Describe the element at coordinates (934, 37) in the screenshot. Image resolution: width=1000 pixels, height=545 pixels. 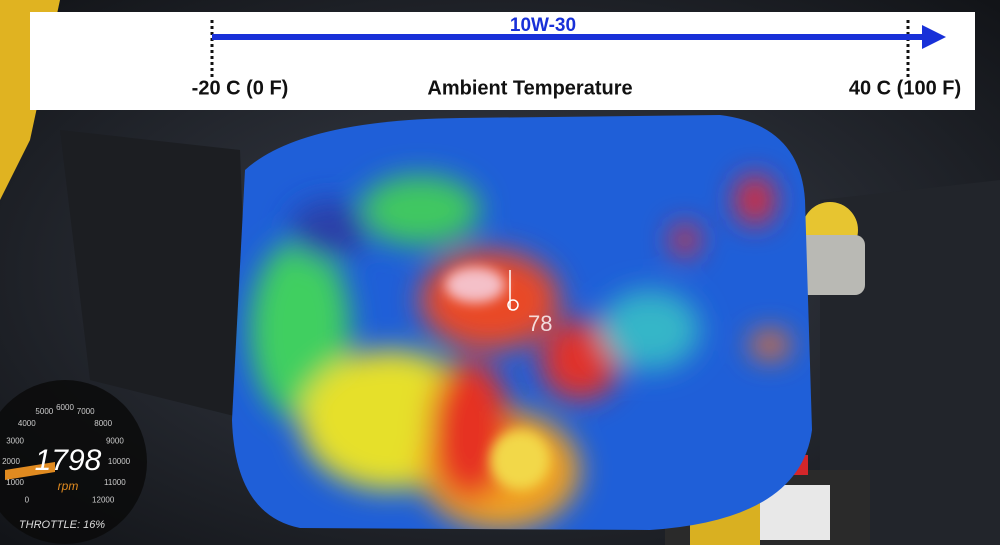
I see `arrow-head` at that location.